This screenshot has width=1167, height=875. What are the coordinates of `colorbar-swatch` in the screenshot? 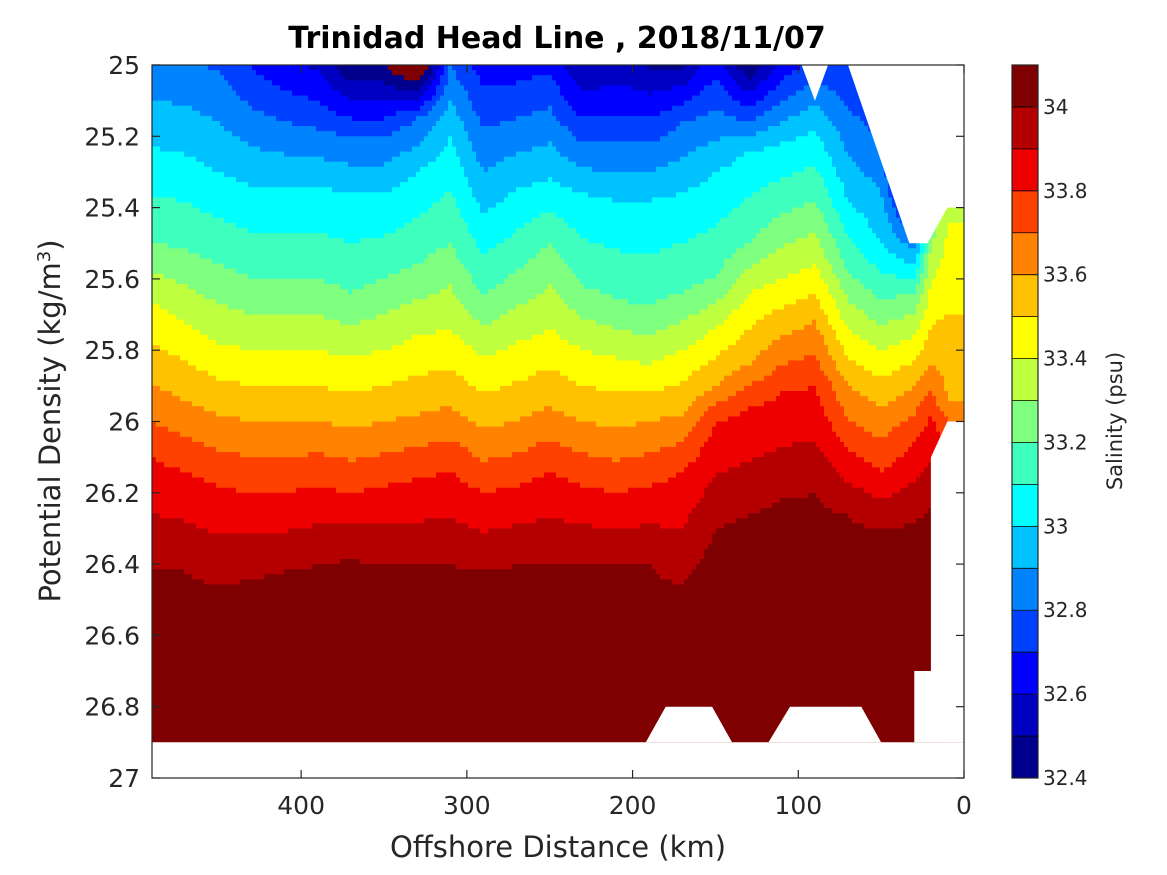 It's located at (1025, 128).